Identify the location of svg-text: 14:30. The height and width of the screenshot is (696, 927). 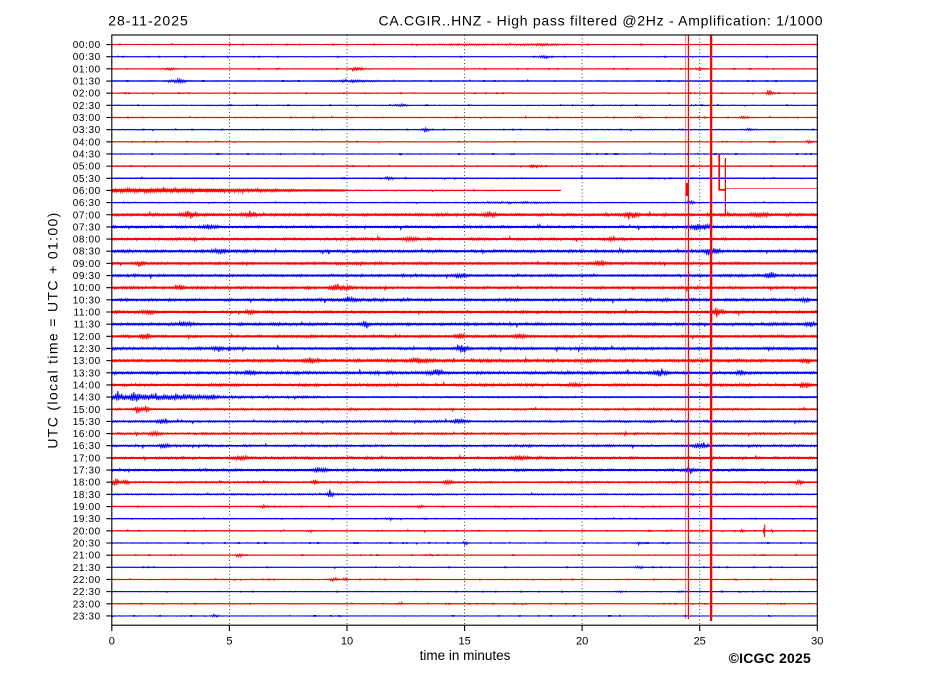
(87, 398).